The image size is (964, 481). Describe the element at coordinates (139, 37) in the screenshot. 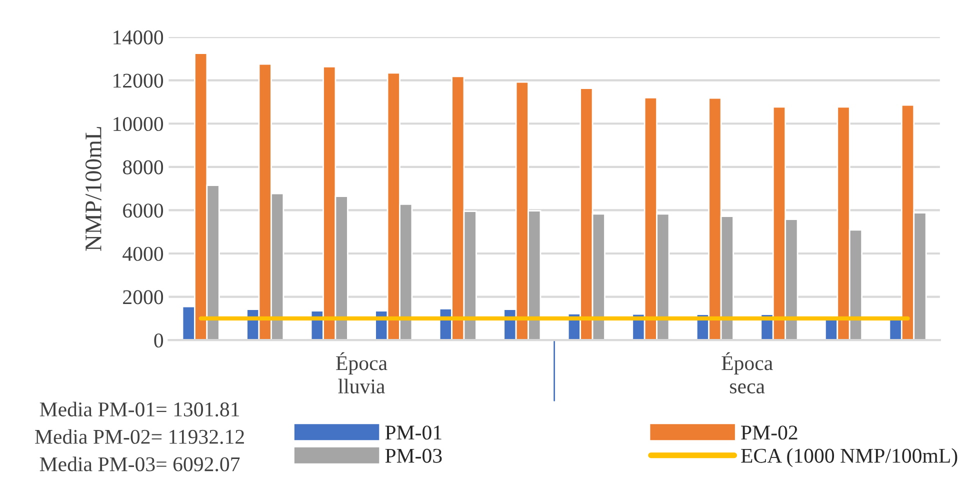

I see `y-tick-label: 14000` at that location.